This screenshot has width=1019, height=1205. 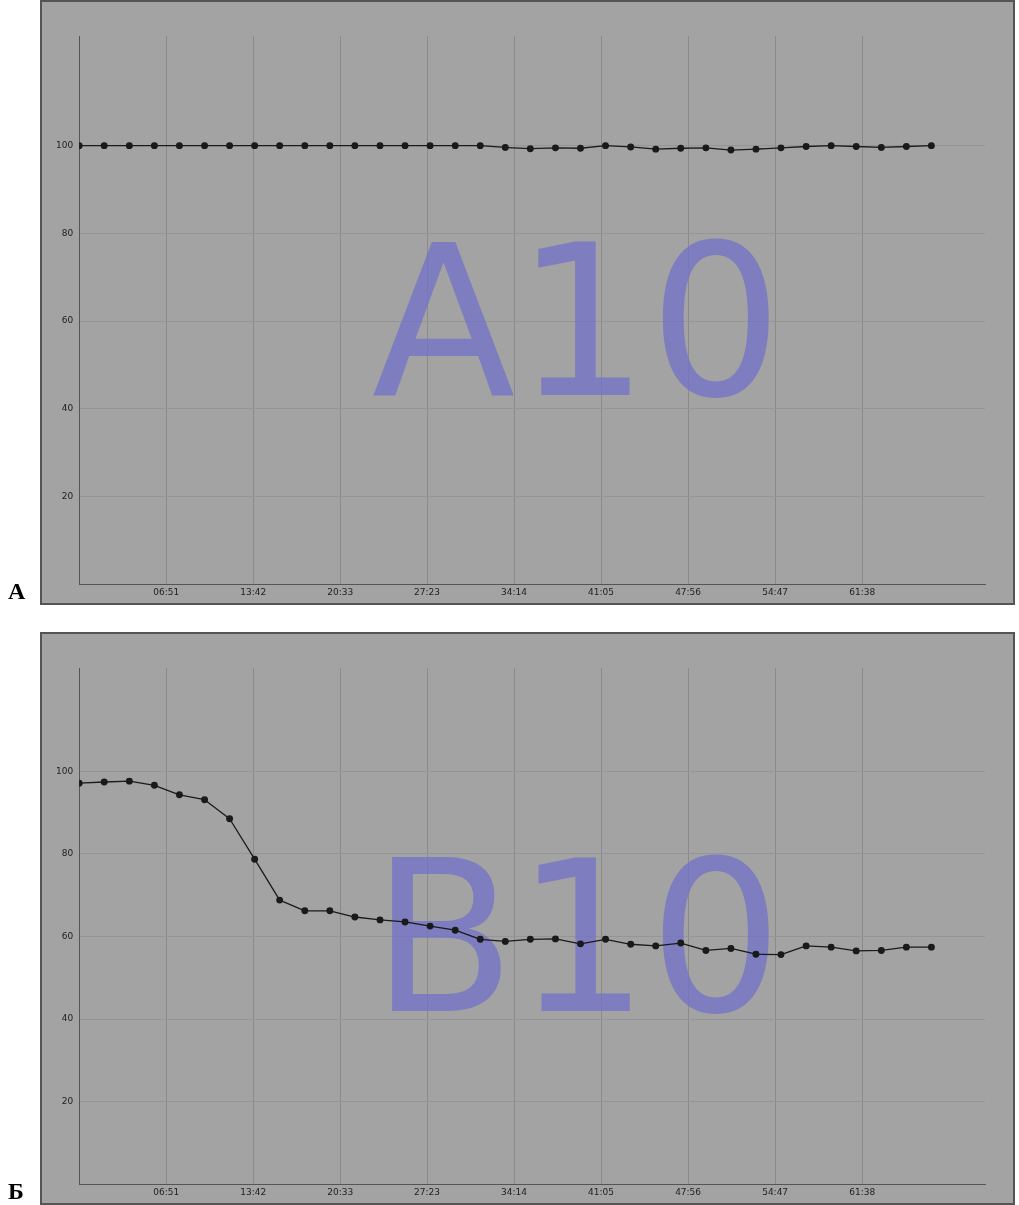 I want to click on text: Б, so click(x=16, y=1191).